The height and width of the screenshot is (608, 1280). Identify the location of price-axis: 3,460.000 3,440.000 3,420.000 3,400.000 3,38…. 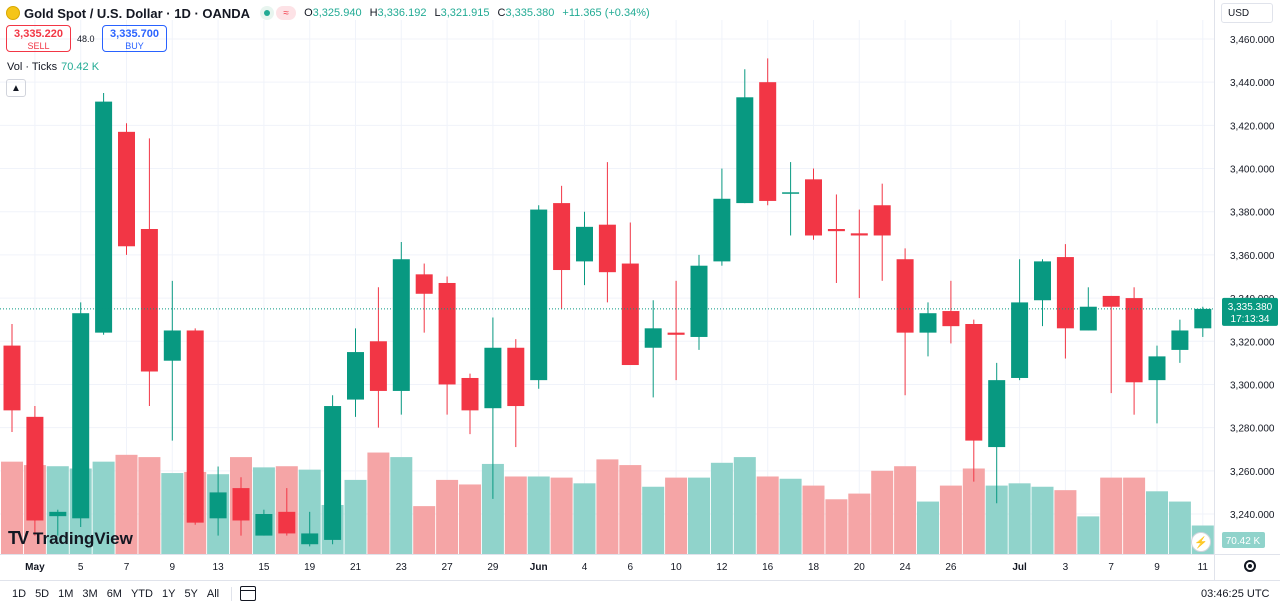
(1252, 278).